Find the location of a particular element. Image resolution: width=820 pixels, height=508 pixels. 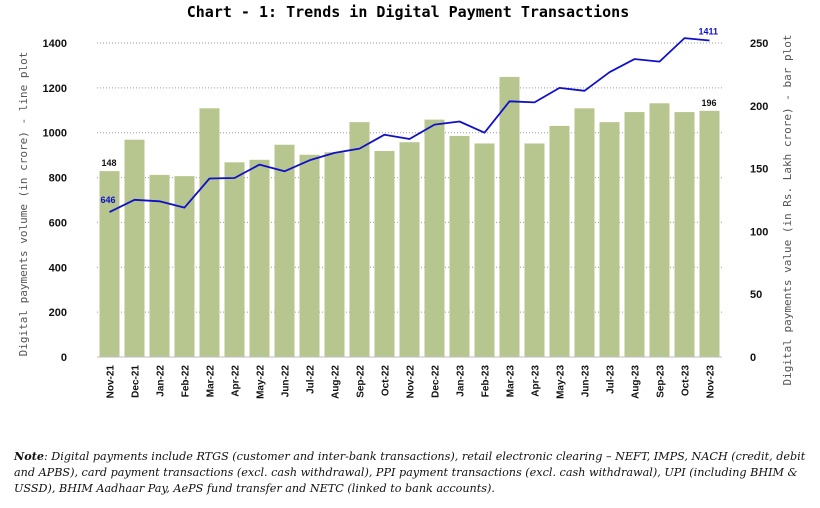

line-data-label: 1411 is located at coordinates (709, 32).